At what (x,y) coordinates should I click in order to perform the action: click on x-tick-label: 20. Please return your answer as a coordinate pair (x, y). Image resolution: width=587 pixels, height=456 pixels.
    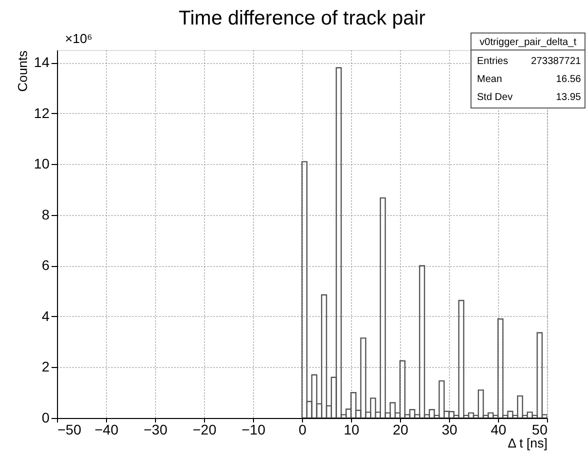
    Looking at the image, I should click on (400, 430).